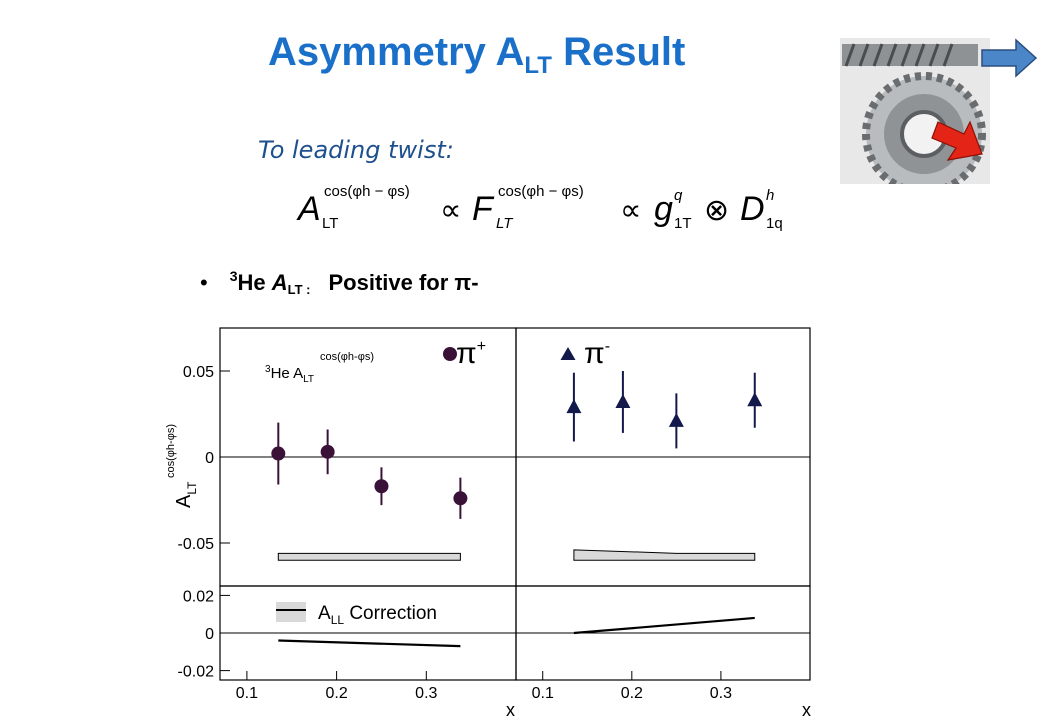 This screenshot has height=720, width=1056. I want to click on title-subscript: LT, so click(538, 65).